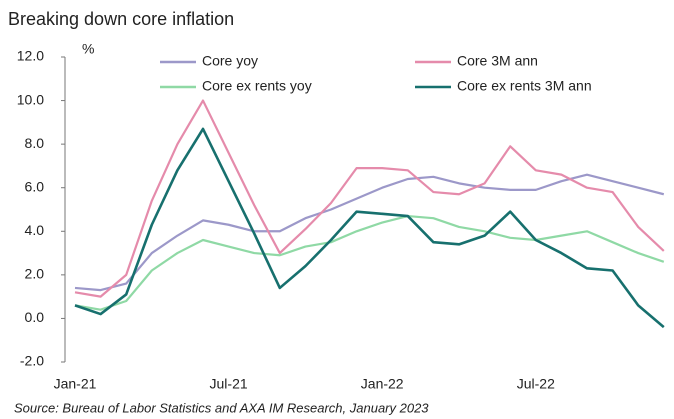  I want to click on x-tick-label: Jan-21, so click(75, 384).